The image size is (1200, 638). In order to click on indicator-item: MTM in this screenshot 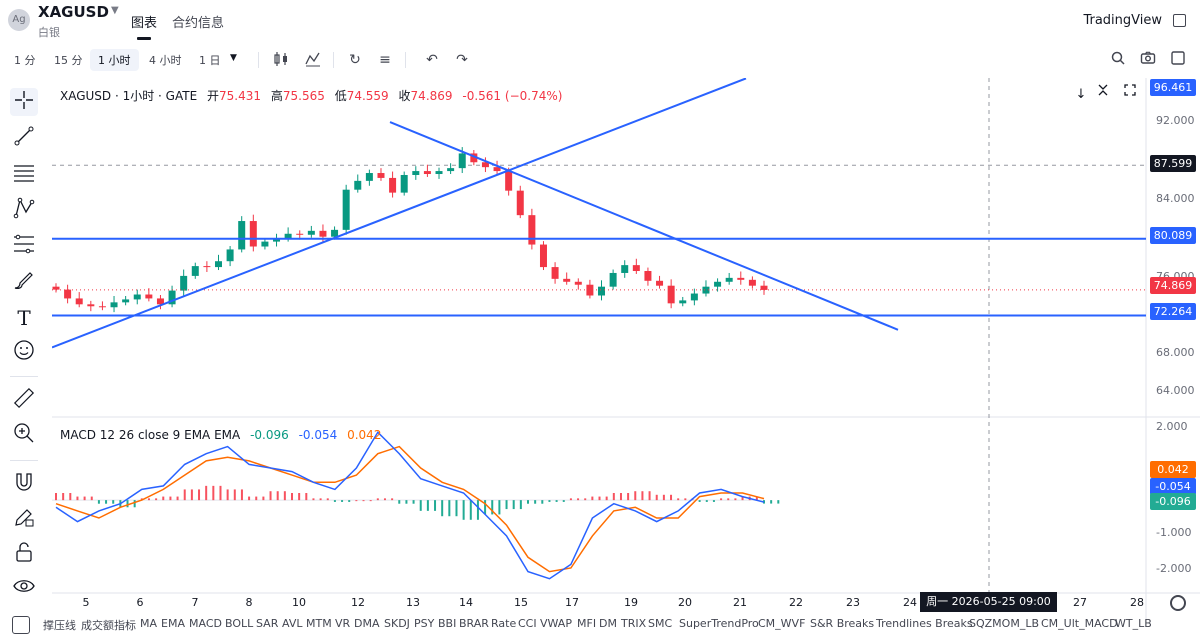, I will do `click(319, 623)`.